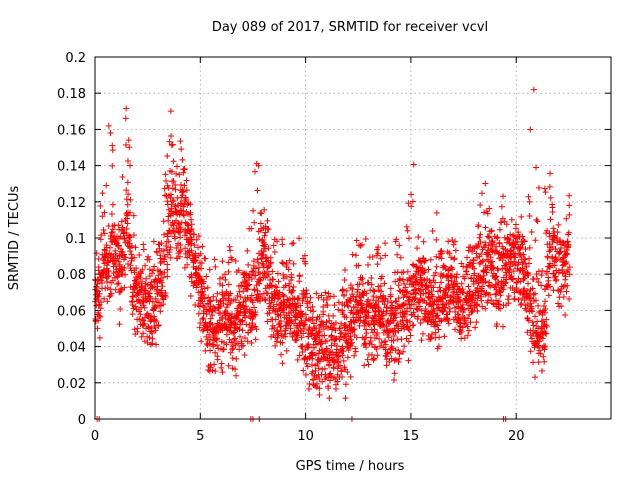  Describe the element at coordinates (75, 239) in the screenshot. I see `y-tick-label: 0.1` at that location.